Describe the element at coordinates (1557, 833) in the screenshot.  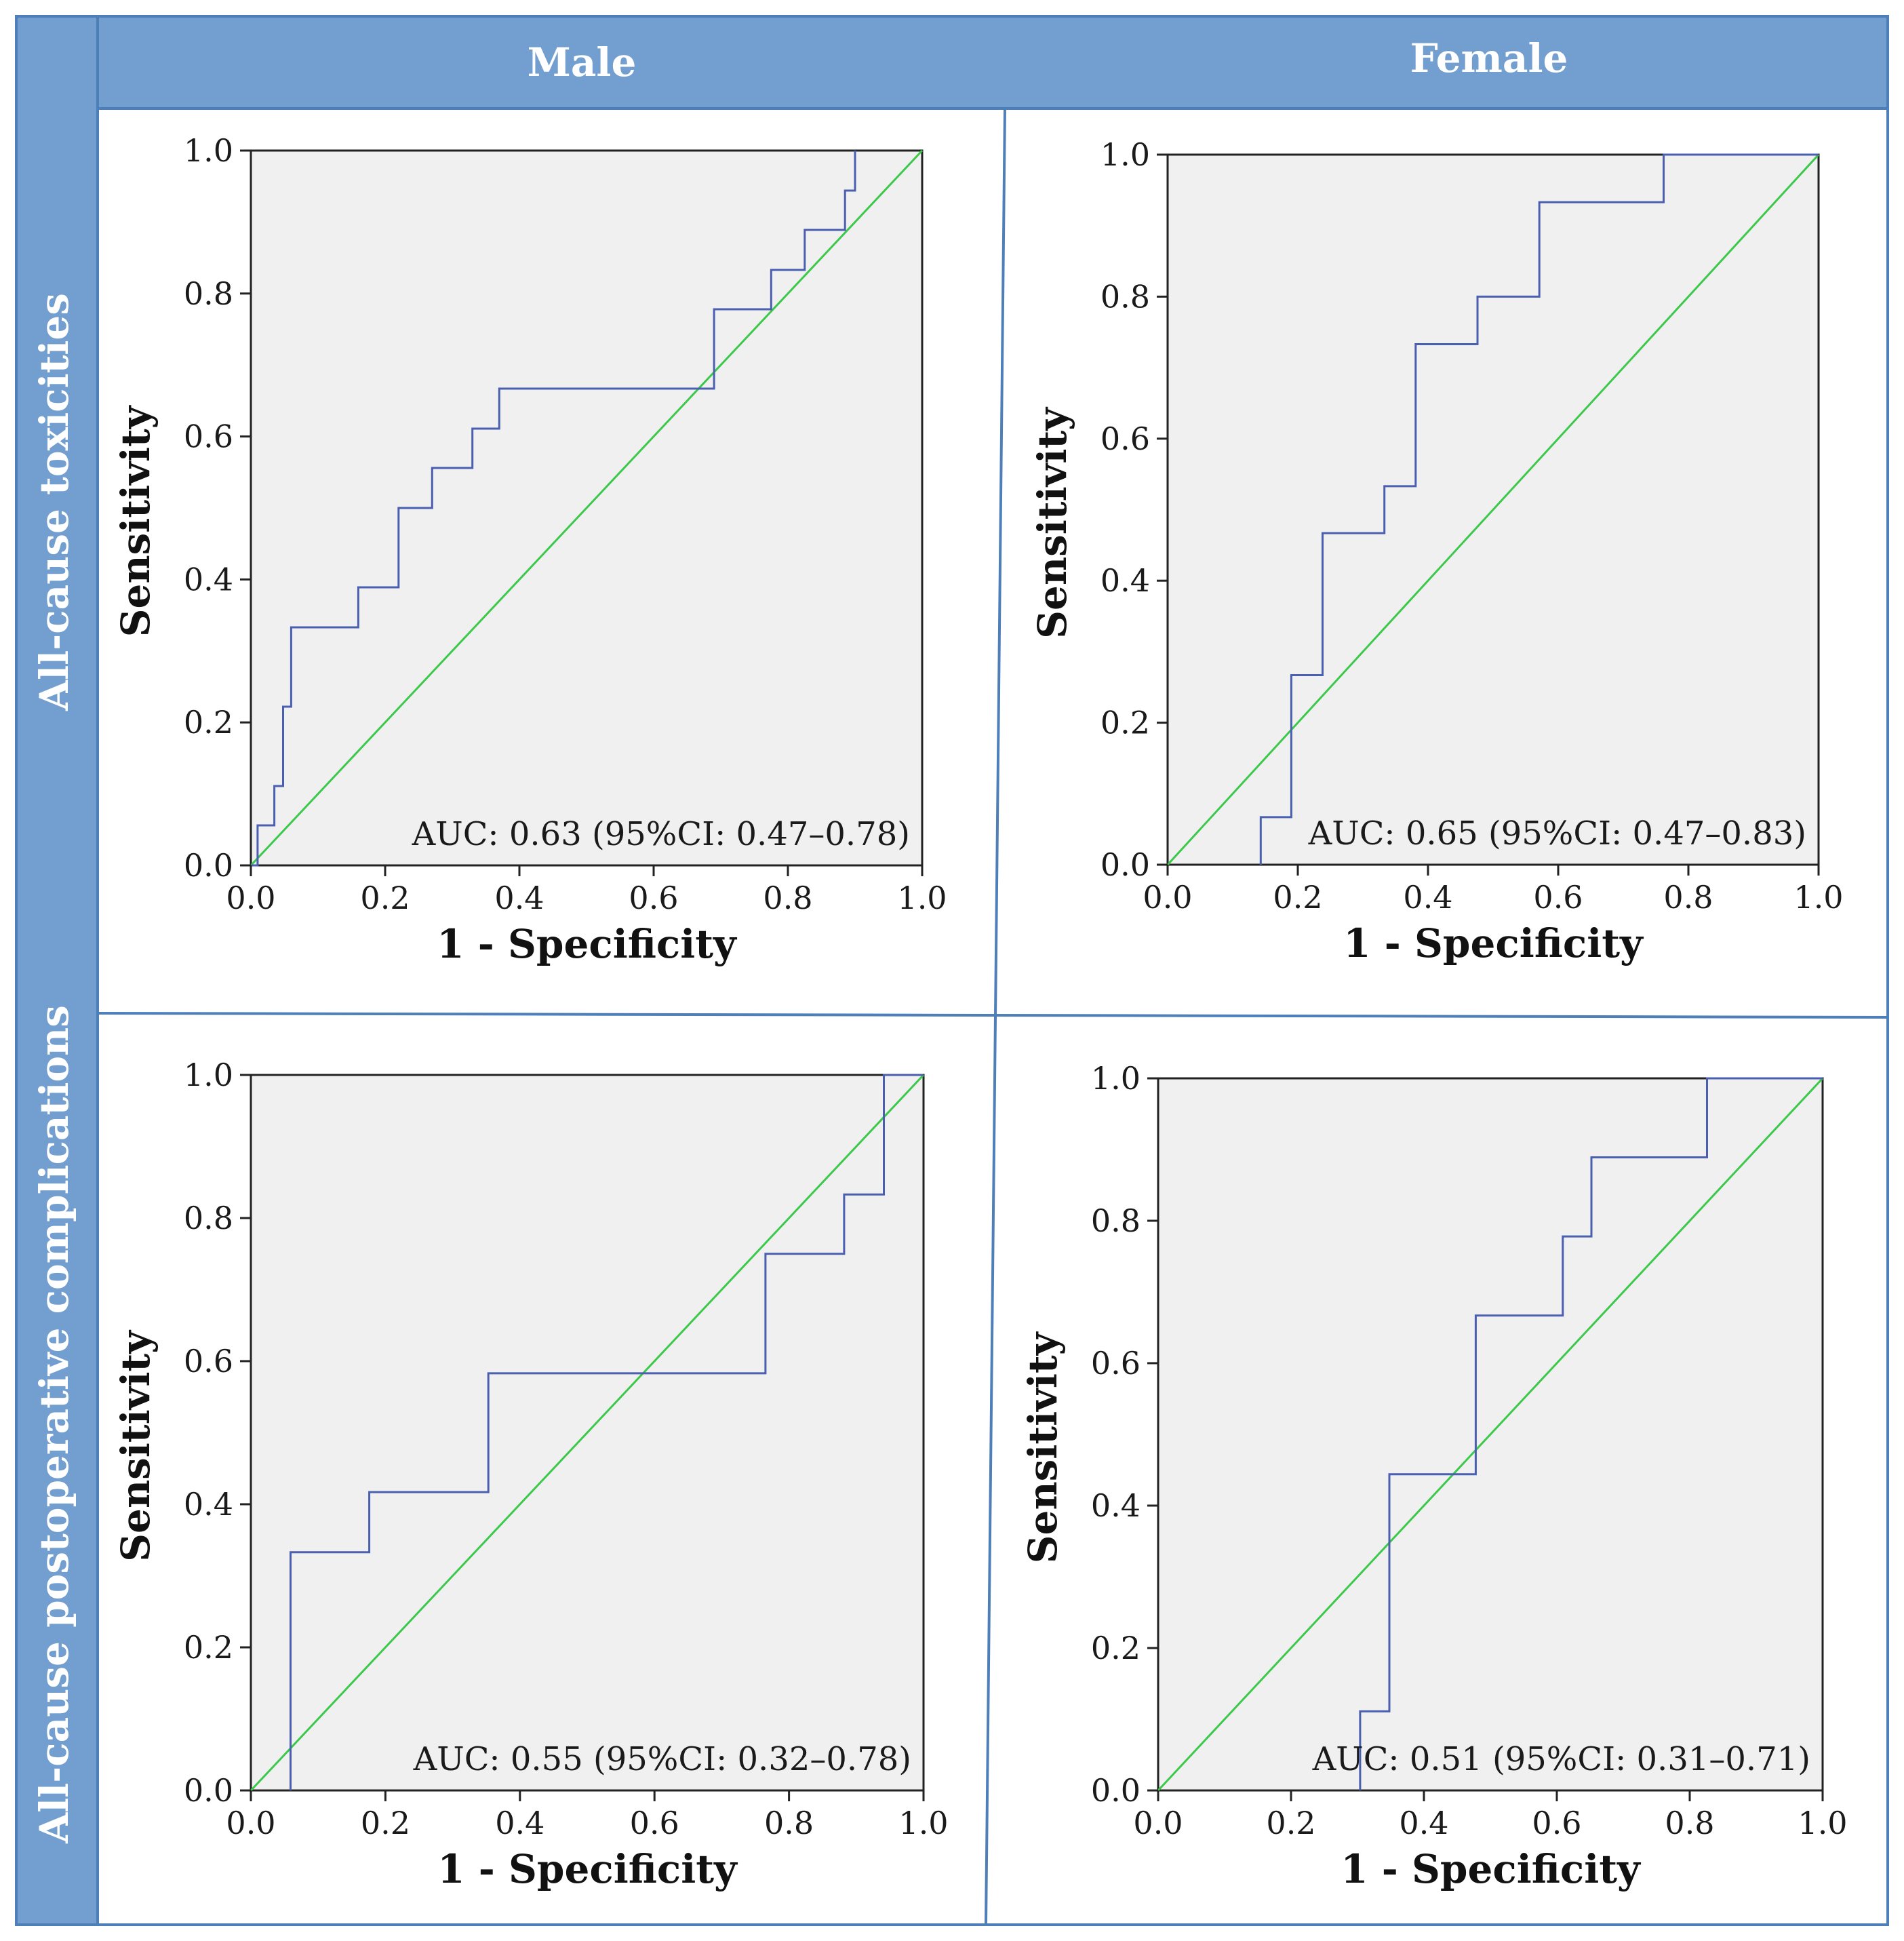
I see `auc-annotation: AUC: 0.65 (95%CI: 0.47–0.83)` at that location.